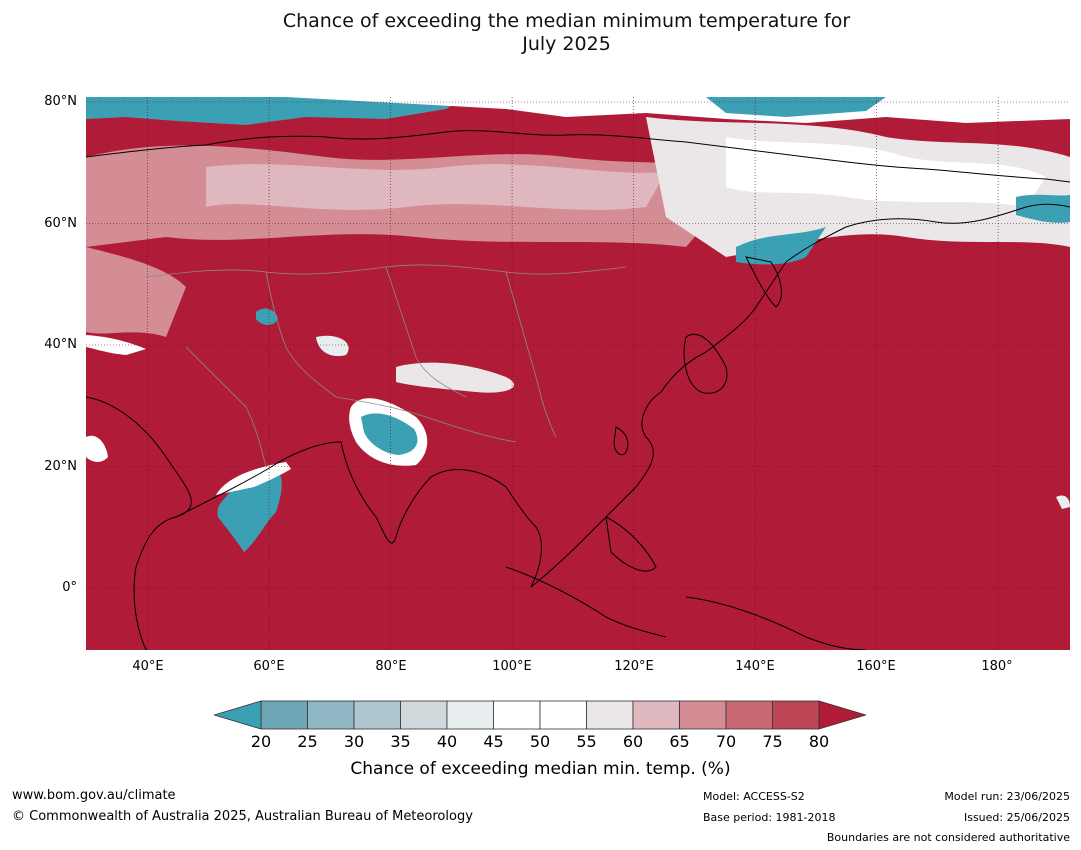 This screenshot has width=1081, height=850. What do you see at coordinates (386, 366) in the screenshot?
I see `country-borders` at bounding box center [386, 366].